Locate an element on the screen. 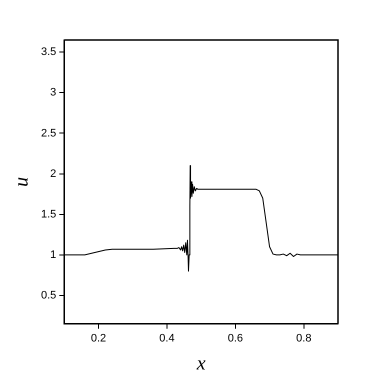 This screenshot has height=382, width=382. y-tick-label: 2.5 is located at coordinates (48, 133).